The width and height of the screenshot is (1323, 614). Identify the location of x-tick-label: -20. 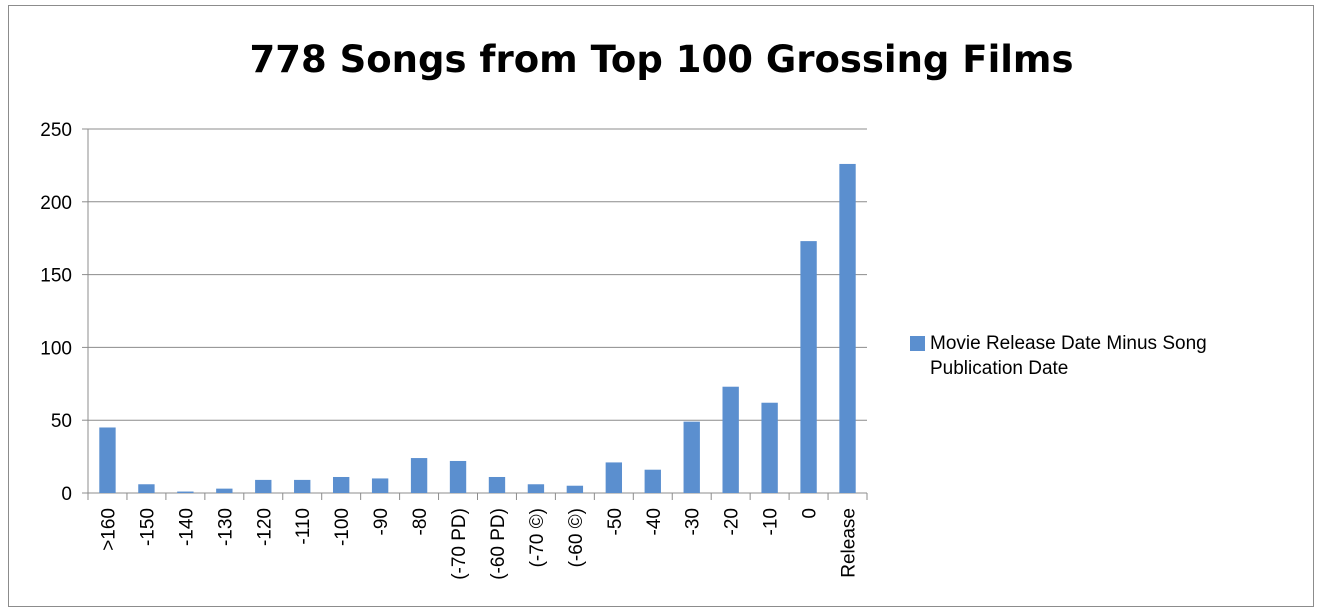
(732, 521).